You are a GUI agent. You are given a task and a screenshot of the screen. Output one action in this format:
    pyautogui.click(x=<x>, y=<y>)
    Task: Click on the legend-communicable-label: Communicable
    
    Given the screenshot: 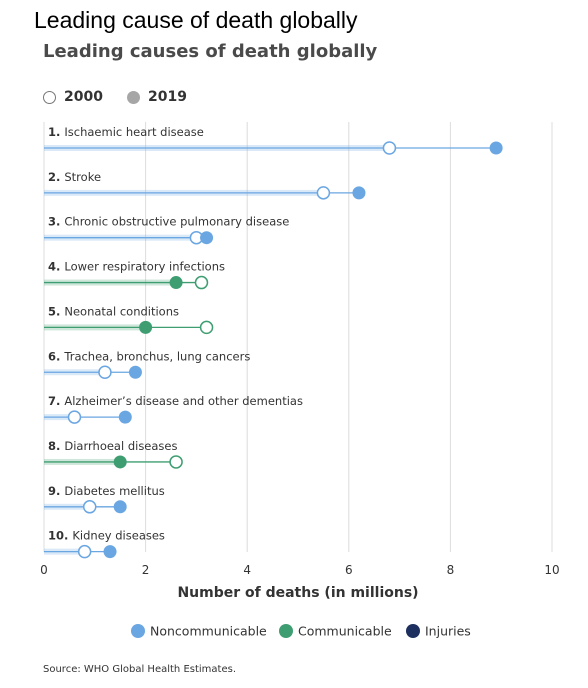 What is the action you would take?
    pyautogui.click(x=345, y=631)
    